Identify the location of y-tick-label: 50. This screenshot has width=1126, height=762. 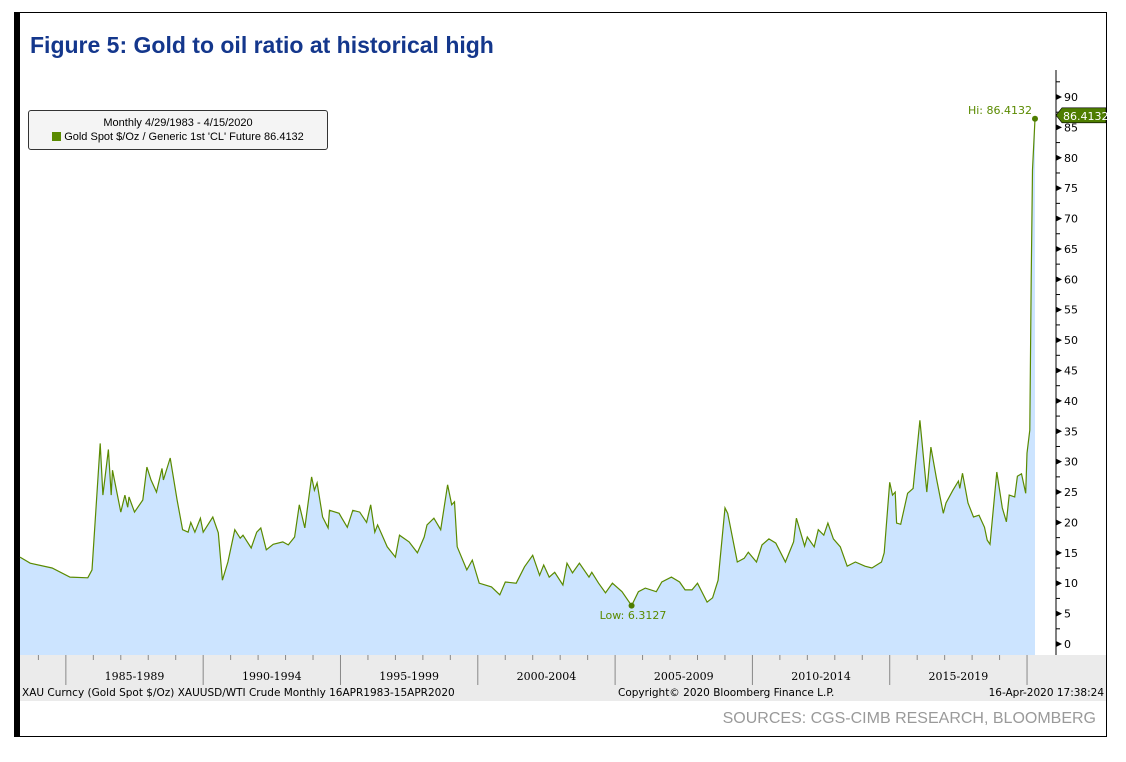
(1071, 340).